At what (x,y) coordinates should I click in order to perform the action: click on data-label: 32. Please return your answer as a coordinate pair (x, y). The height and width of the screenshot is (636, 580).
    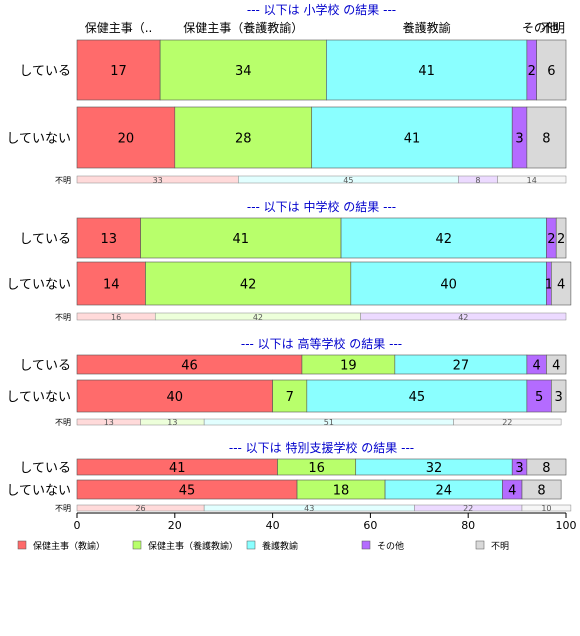
    Looking at the image, I should click on (434, 468).